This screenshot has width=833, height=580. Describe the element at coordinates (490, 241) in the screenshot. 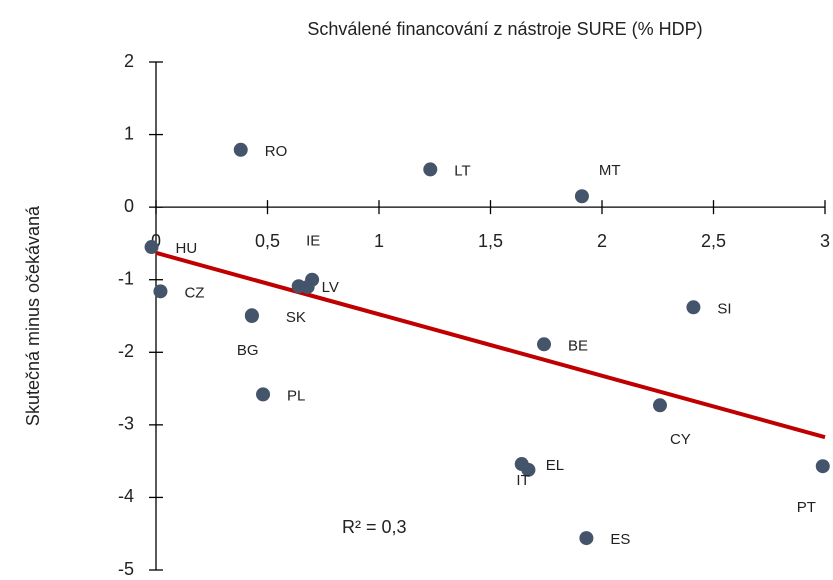

I see `x-tick-label: 1,5` at that location.